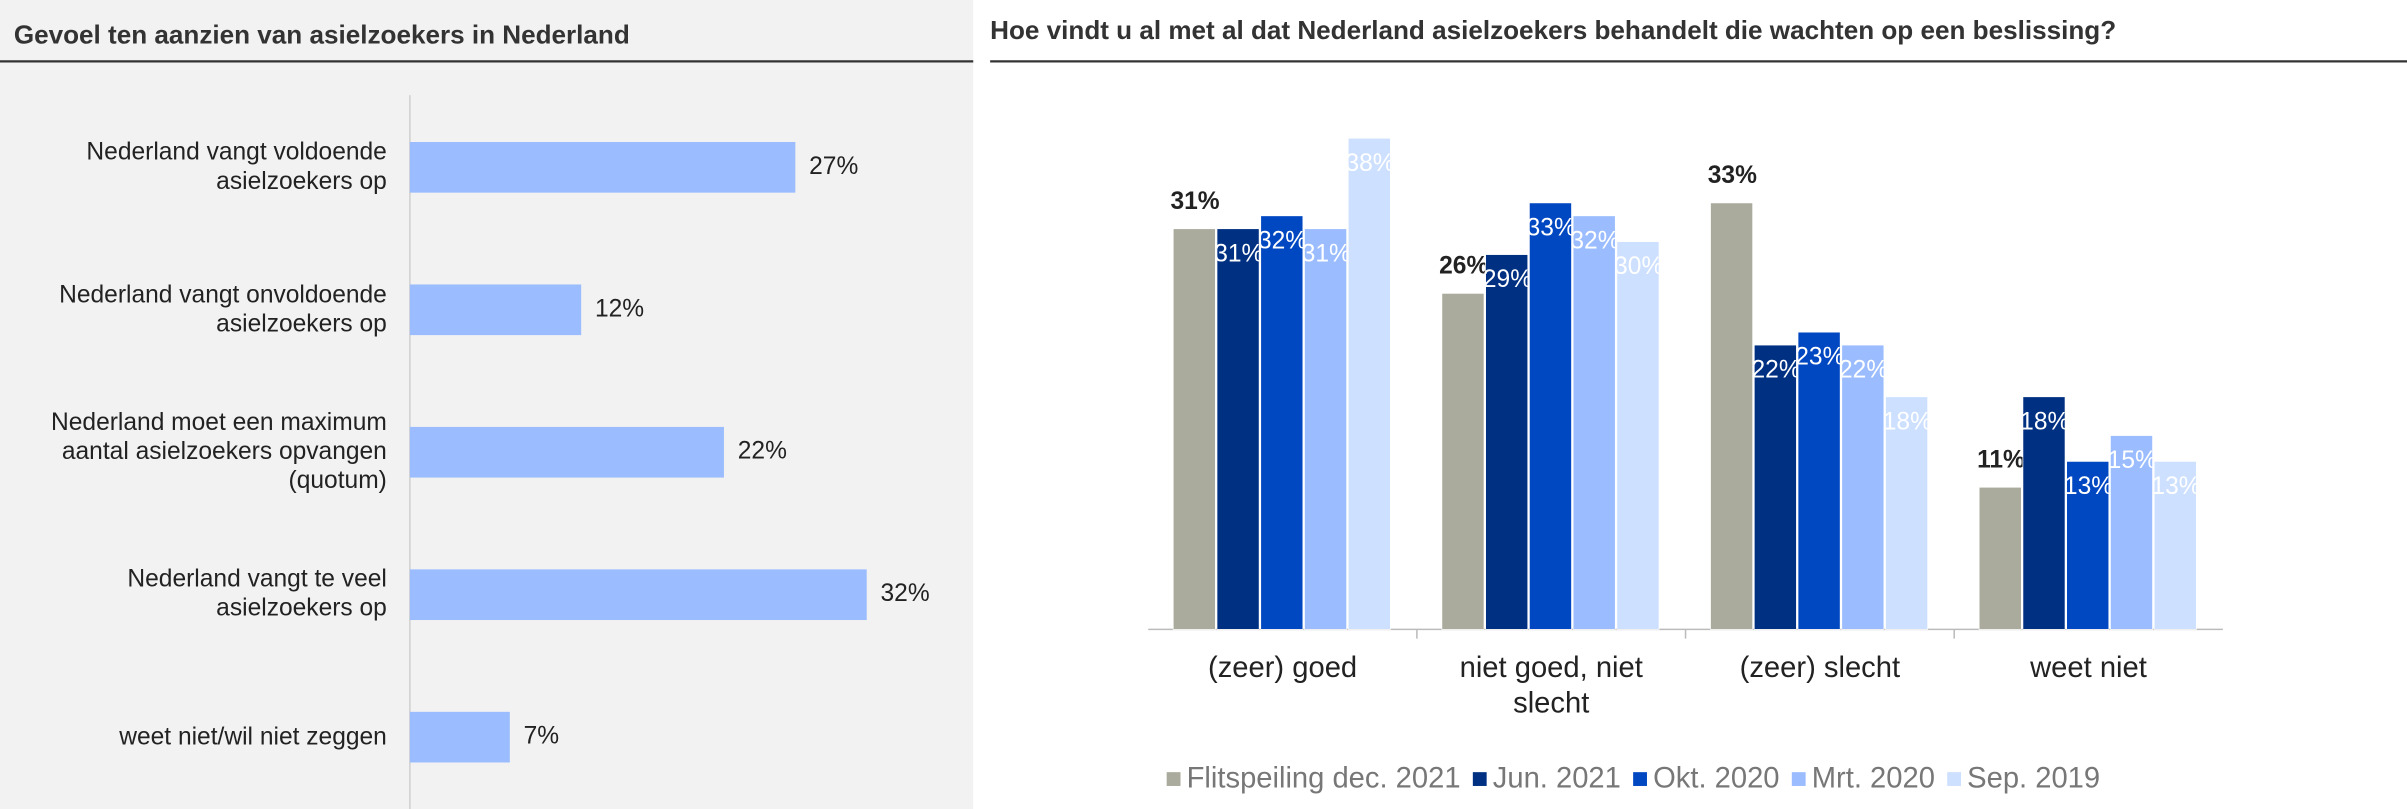 Image resolution: width=2407 pixels, height=809 pixels. What do you see at coordinates (619, 308) in the screenshot?
I see `value-label: 12%` at bounding box center [619, 308].